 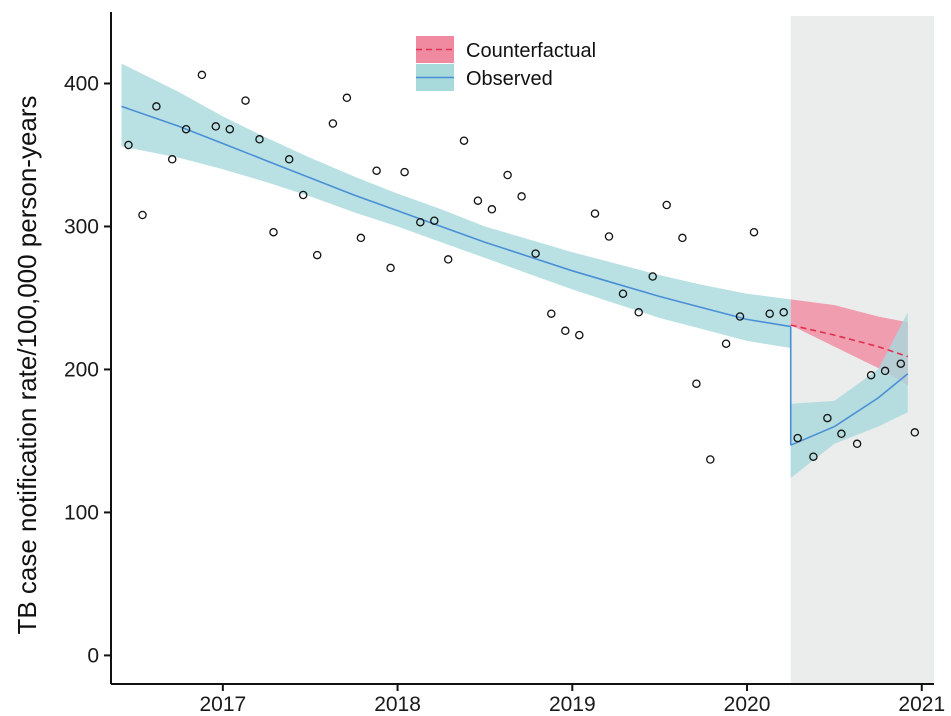 What do you see at coordinates (93, 655) in the screenshot?
I see `y-tick-label: 0` at bounding box center [93, 655].